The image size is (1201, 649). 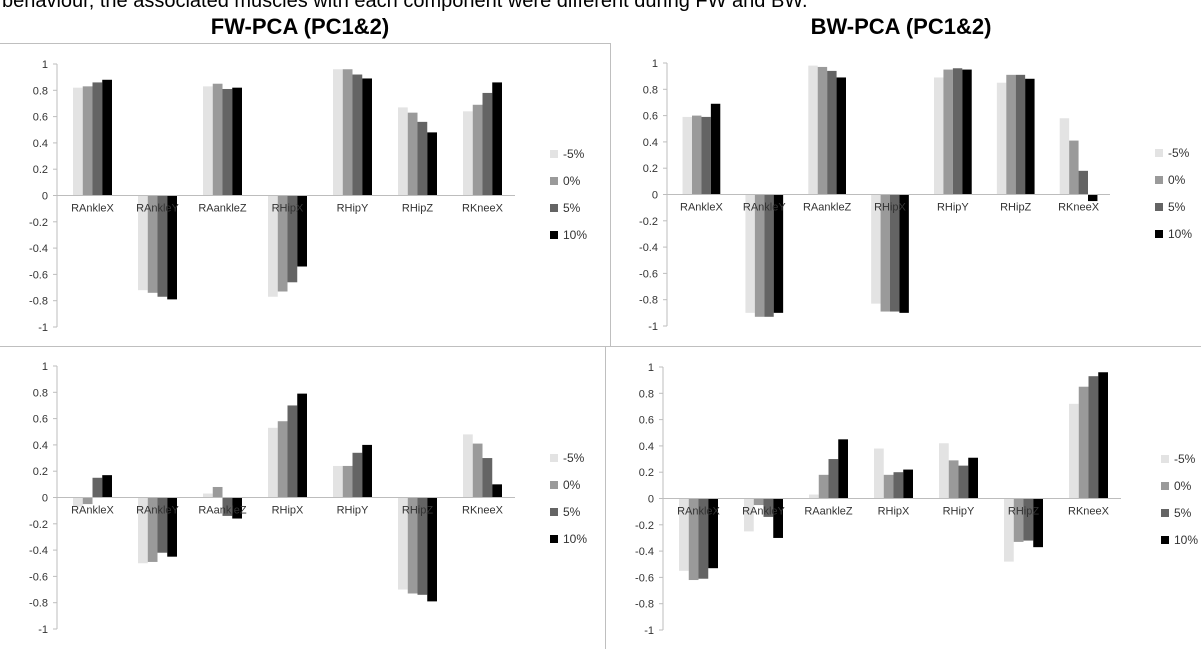 I want to click on legend-label: 10%, so click(x=575, y=235).